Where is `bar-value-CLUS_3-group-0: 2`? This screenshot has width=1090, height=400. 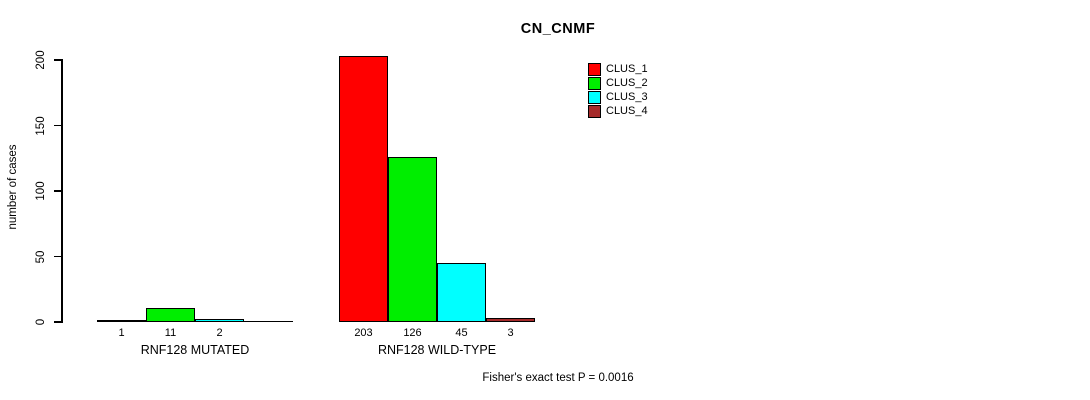
bar-value-CLUS_3-group-0: 2 is located at coordinates (219, 333).